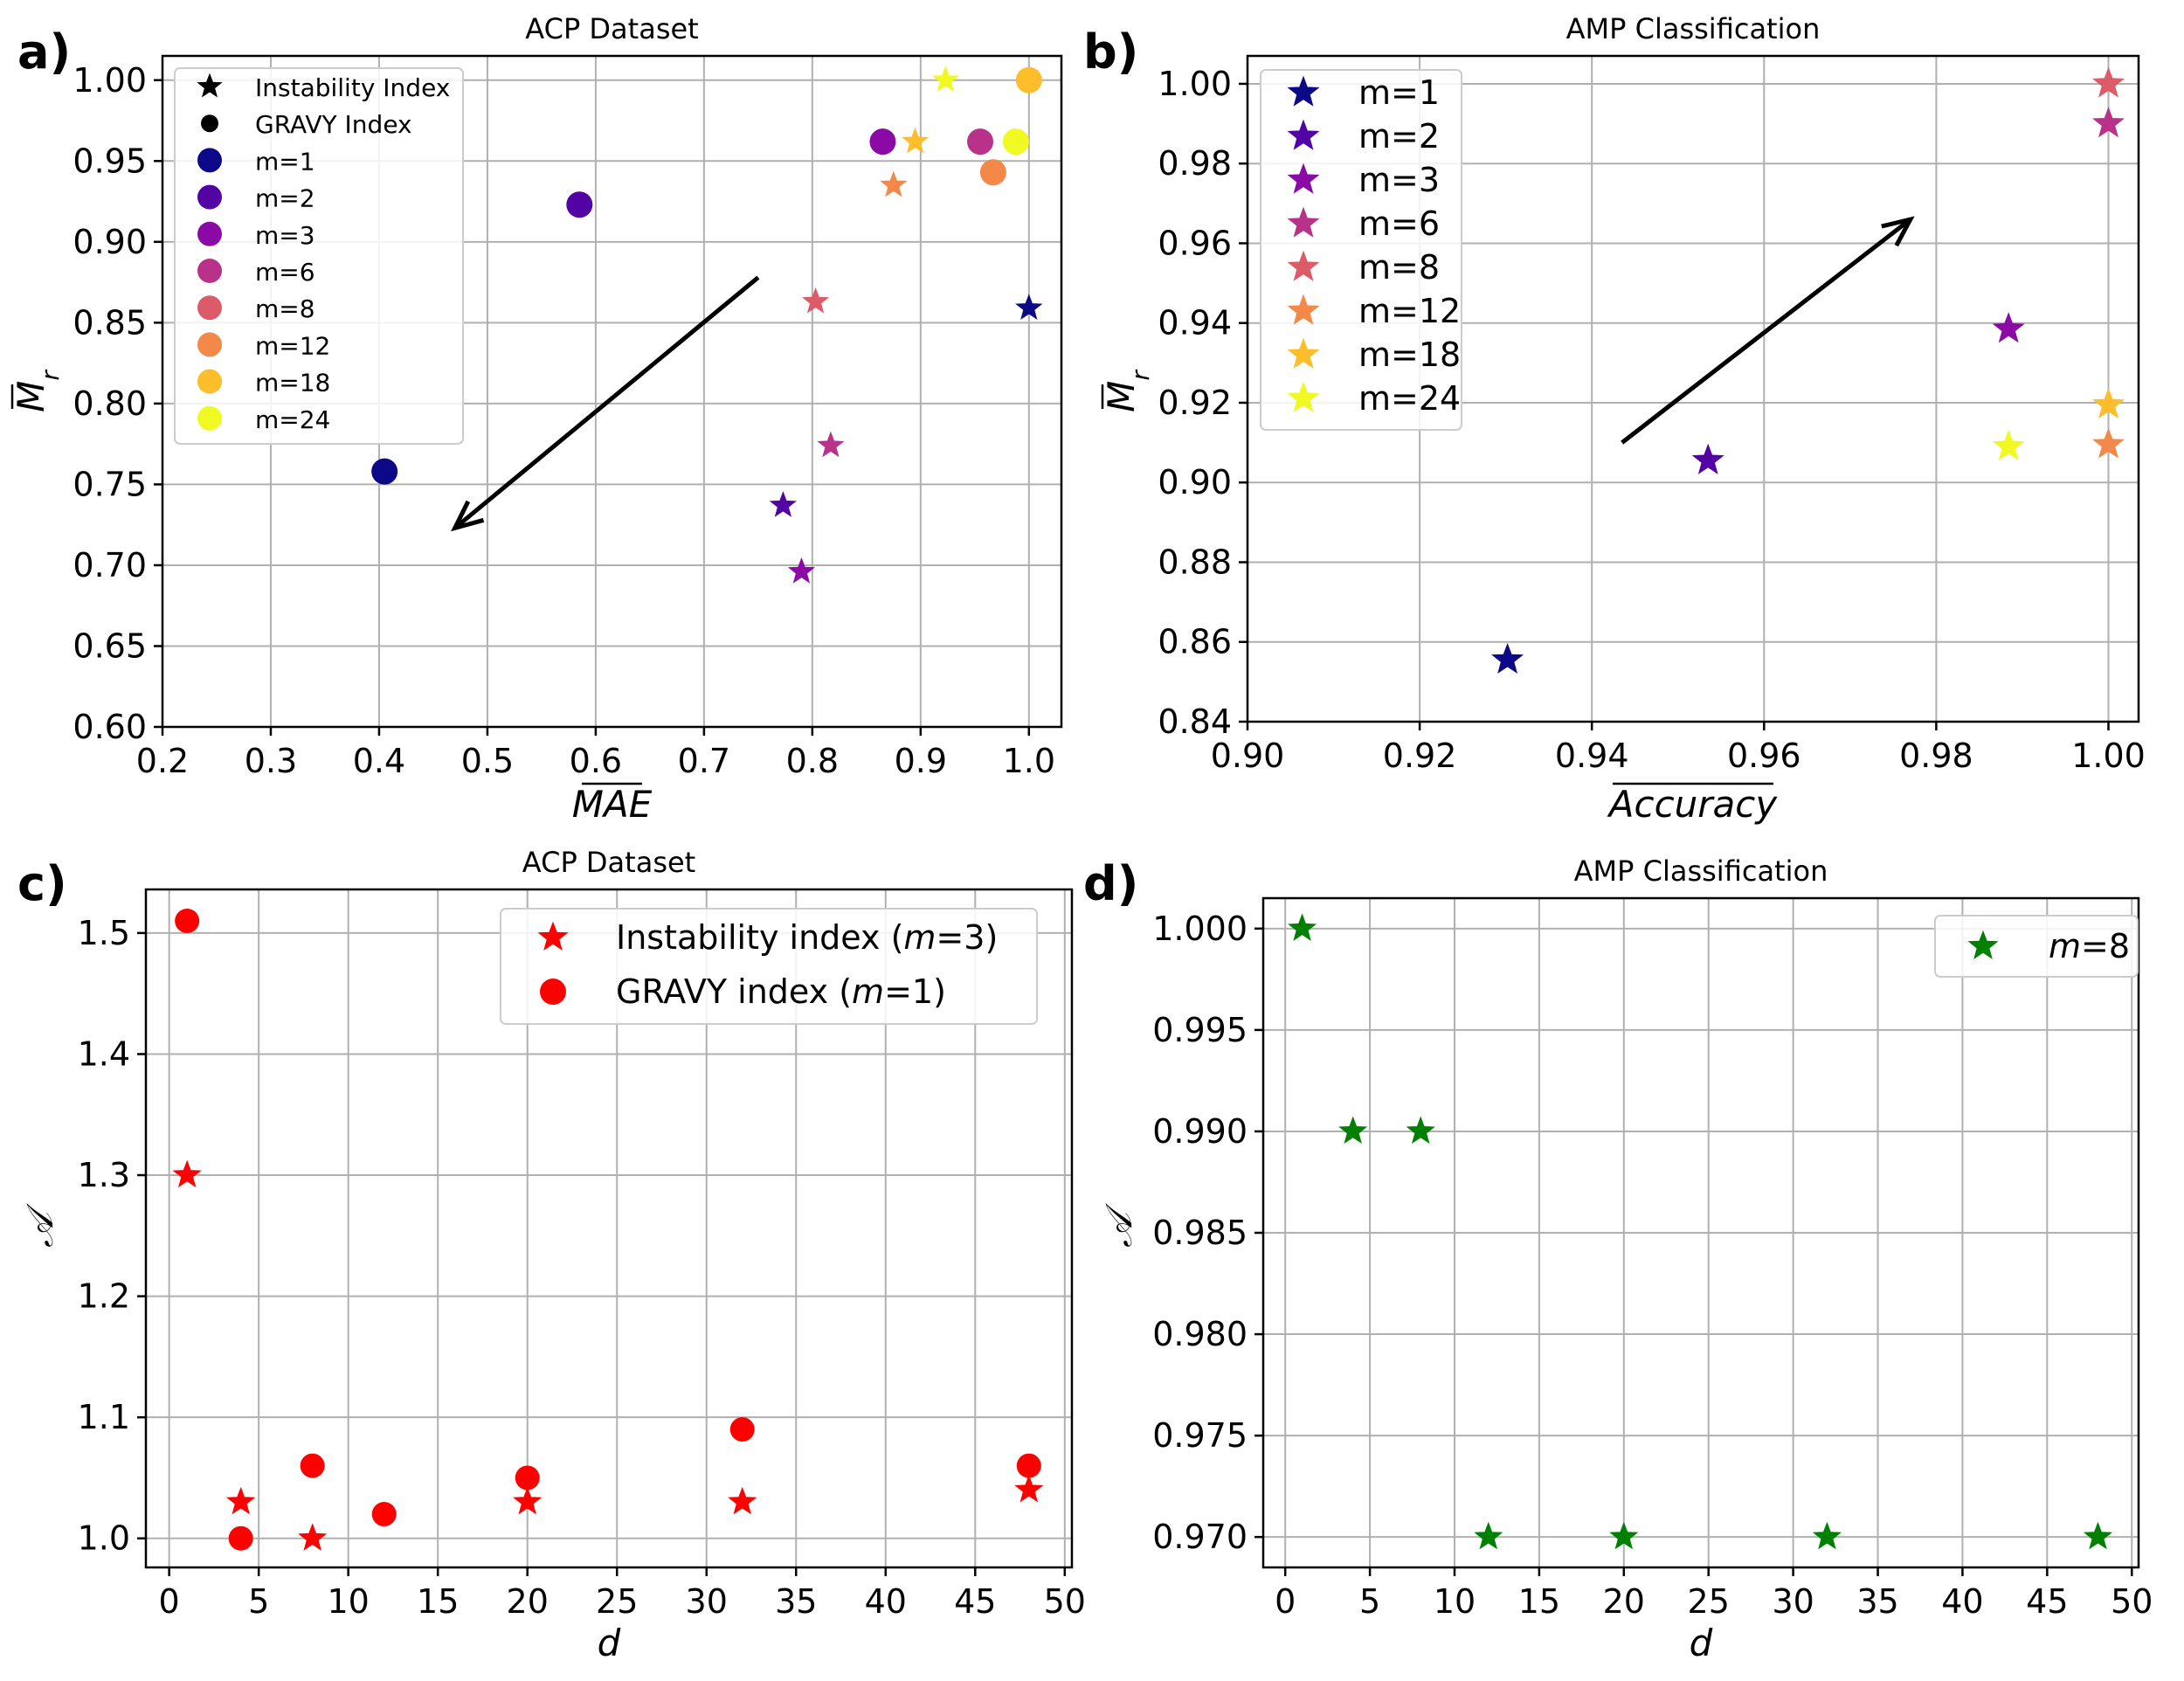 The width and height of the screenshot is (2184, 1681). Describe the element at coordinates (612, 804) in the screenshot. I see `x-axis-label: MAE` at that location.